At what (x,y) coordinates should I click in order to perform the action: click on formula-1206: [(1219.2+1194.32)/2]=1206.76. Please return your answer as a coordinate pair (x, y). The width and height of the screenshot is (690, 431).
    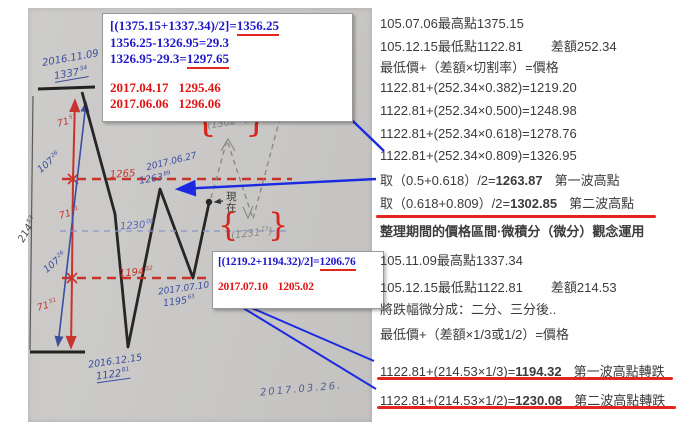
    Looking at the image, I should click on (298, 263).